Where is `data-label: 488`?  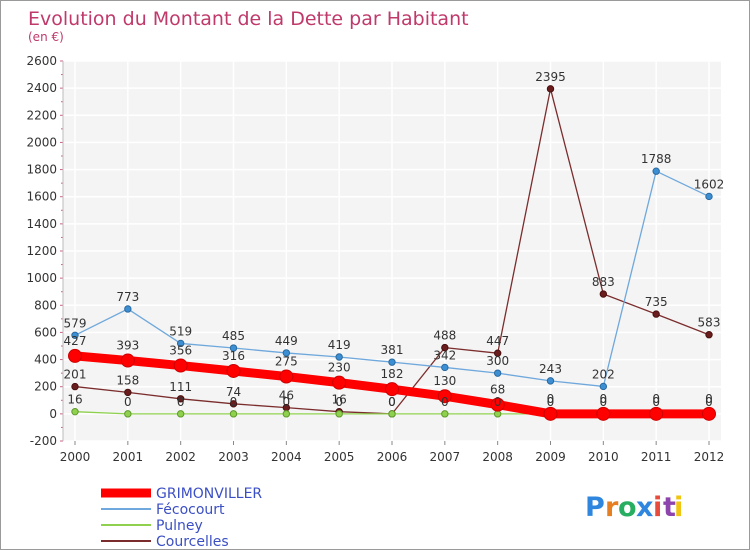 data-label: 488 is located at coordinates (444, 336).